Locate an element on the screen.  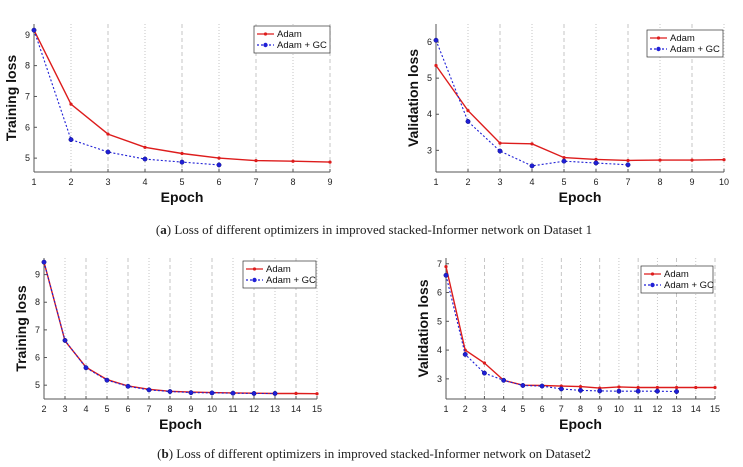
x-tick-label: 13 is located at coordinates (677, 409).